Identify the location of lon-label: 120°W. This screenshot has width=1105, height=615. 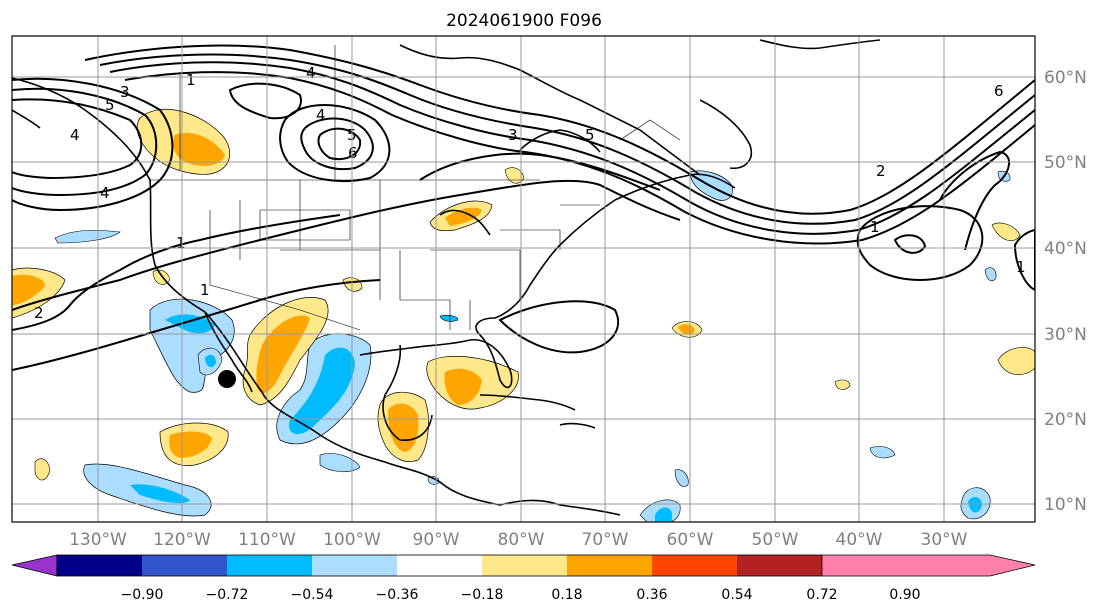
(182, 540).